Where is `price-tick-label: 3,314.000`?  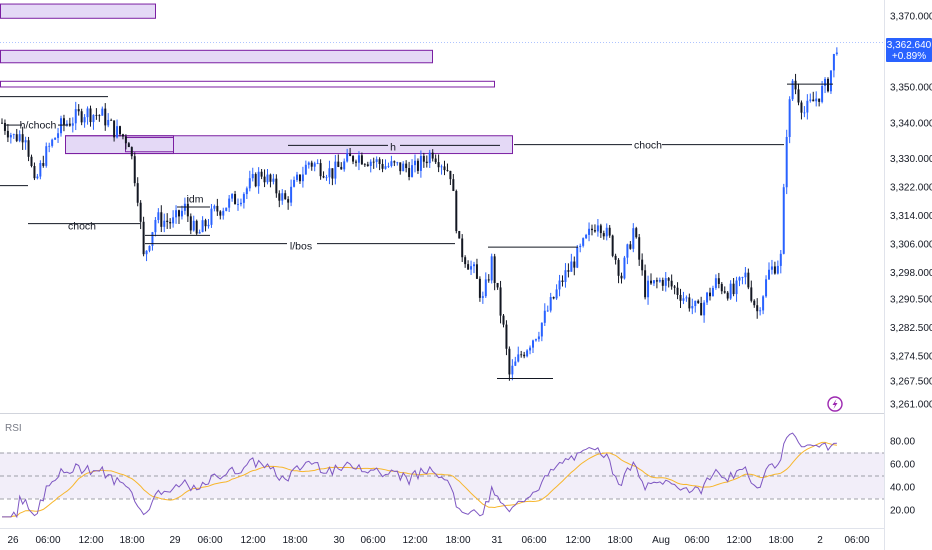
price-tick-label: 3,314.000 is located at coordinates (911, 216).